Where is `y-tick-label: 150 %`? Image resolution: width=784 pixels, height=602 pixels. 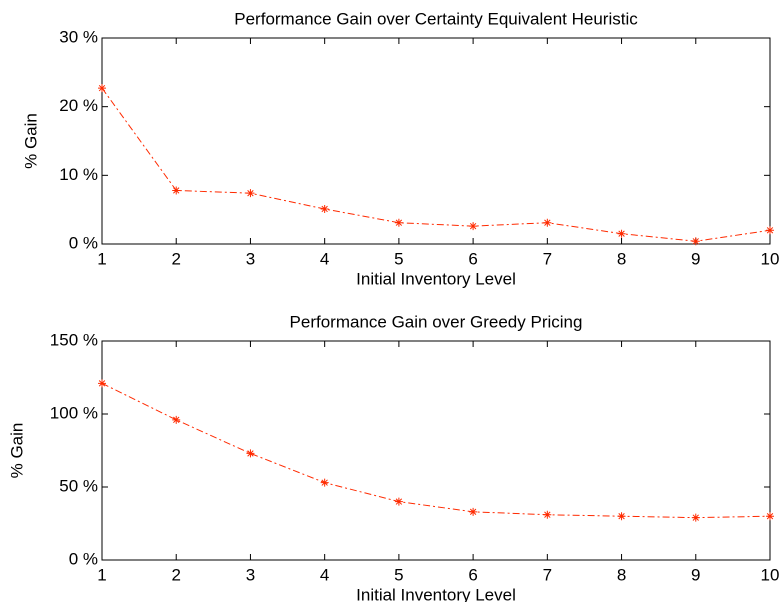 y-tick-label: 150 % is located at coordinates (74, 339).